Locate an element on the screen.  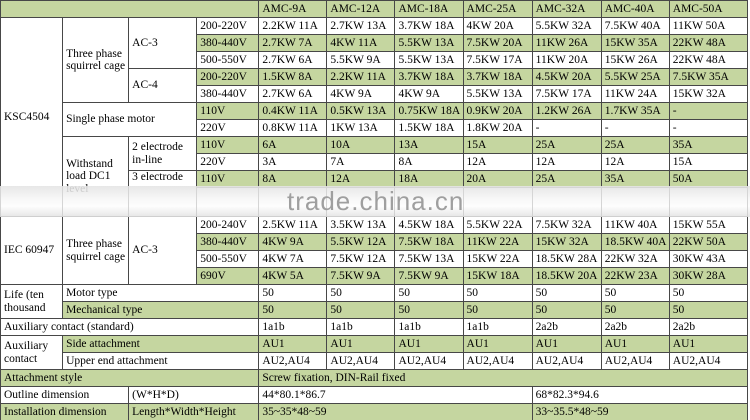
row-label-outline-dimension: Outline dimension is located at coordinates (65, 395).